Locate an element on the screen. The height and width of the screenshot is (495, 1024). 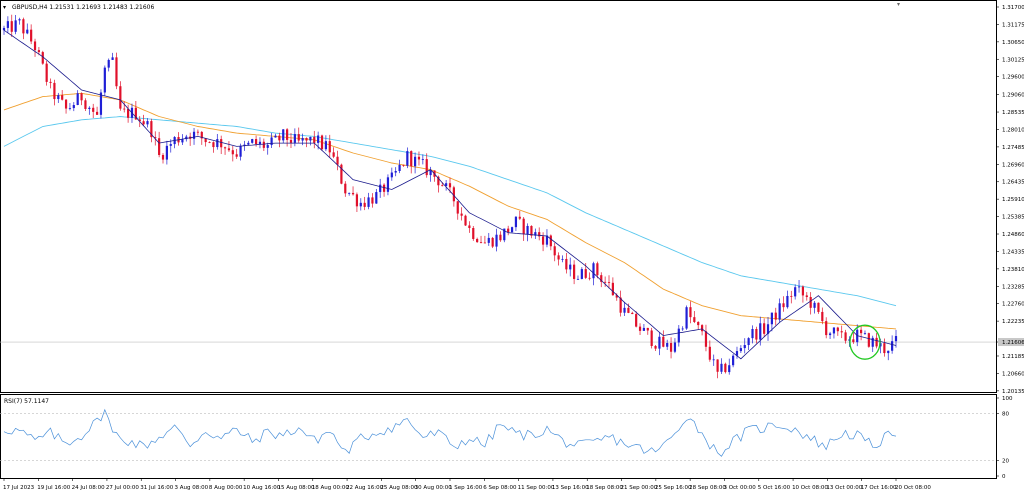
time-tick-label: 6 Sep 08:00 is located at coordinates (500, 488).